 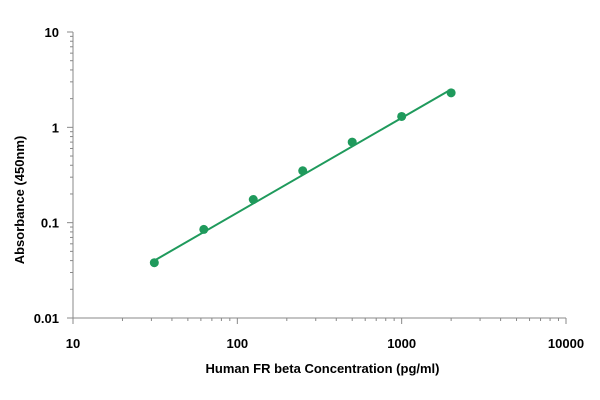 I want to click on y-tick-label: 0.1, so click(x=50, y=223).